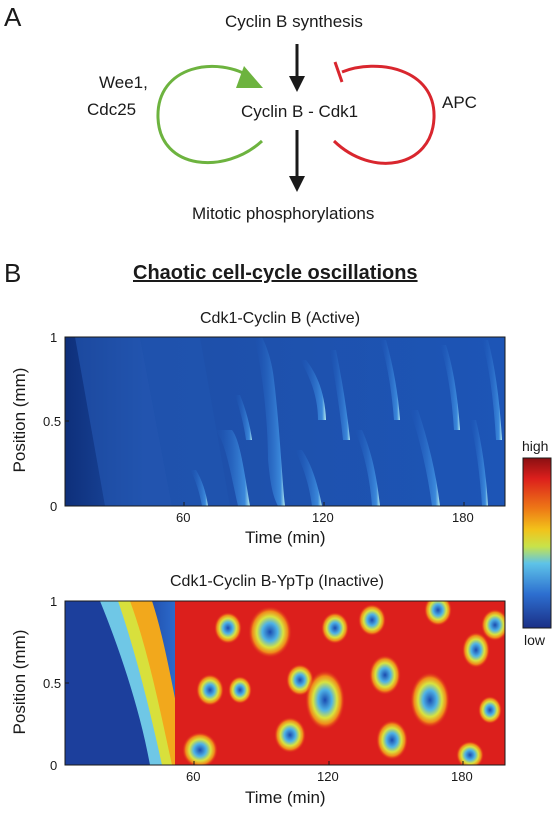 This screenshot has width=557, height=816. What do you see at coordinates (112, 109) in the screenshot?
I see `activator-label-line2: Cdc25` at bounding box center [112, 109].